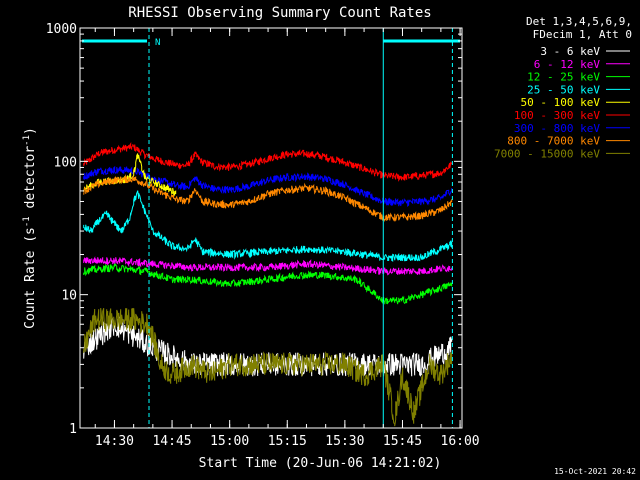  I want to click on x-tick-label: 15:00, so click(229, 441).